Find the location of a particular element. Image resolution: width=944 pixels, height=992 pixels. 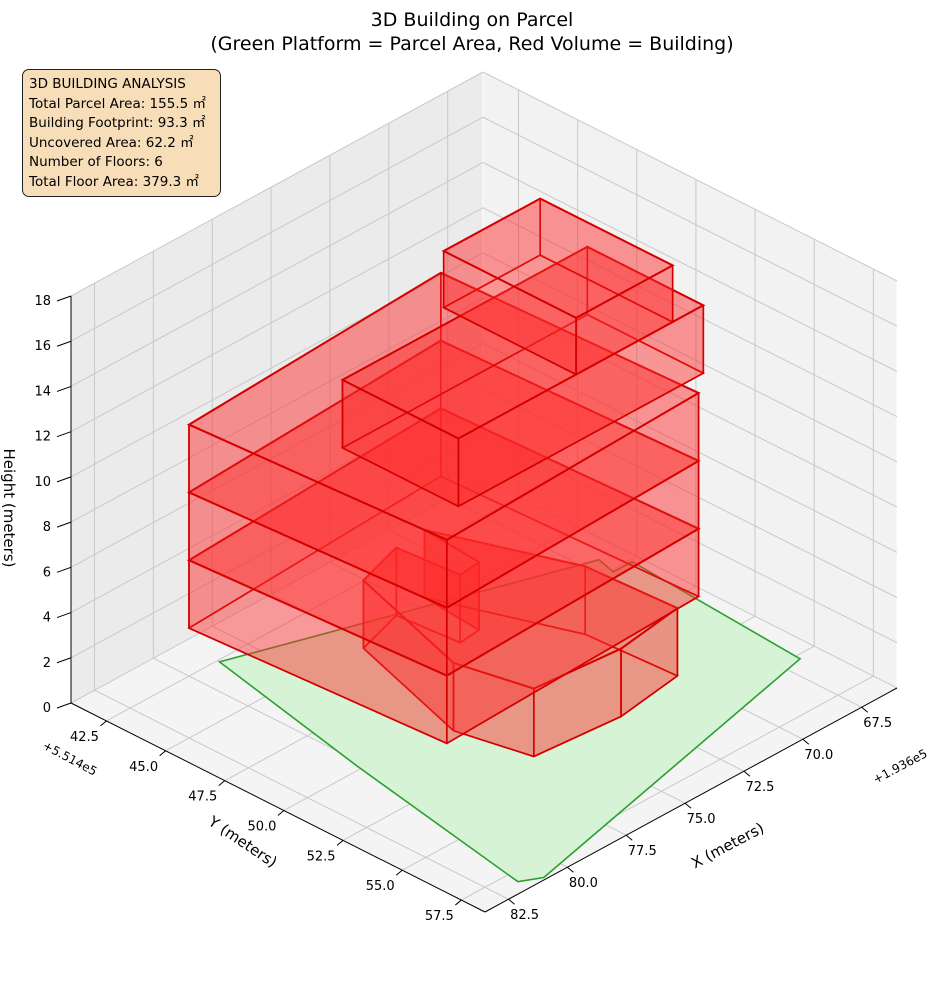

y-tick-label: 47.5 is located at coordinates (202, 797).